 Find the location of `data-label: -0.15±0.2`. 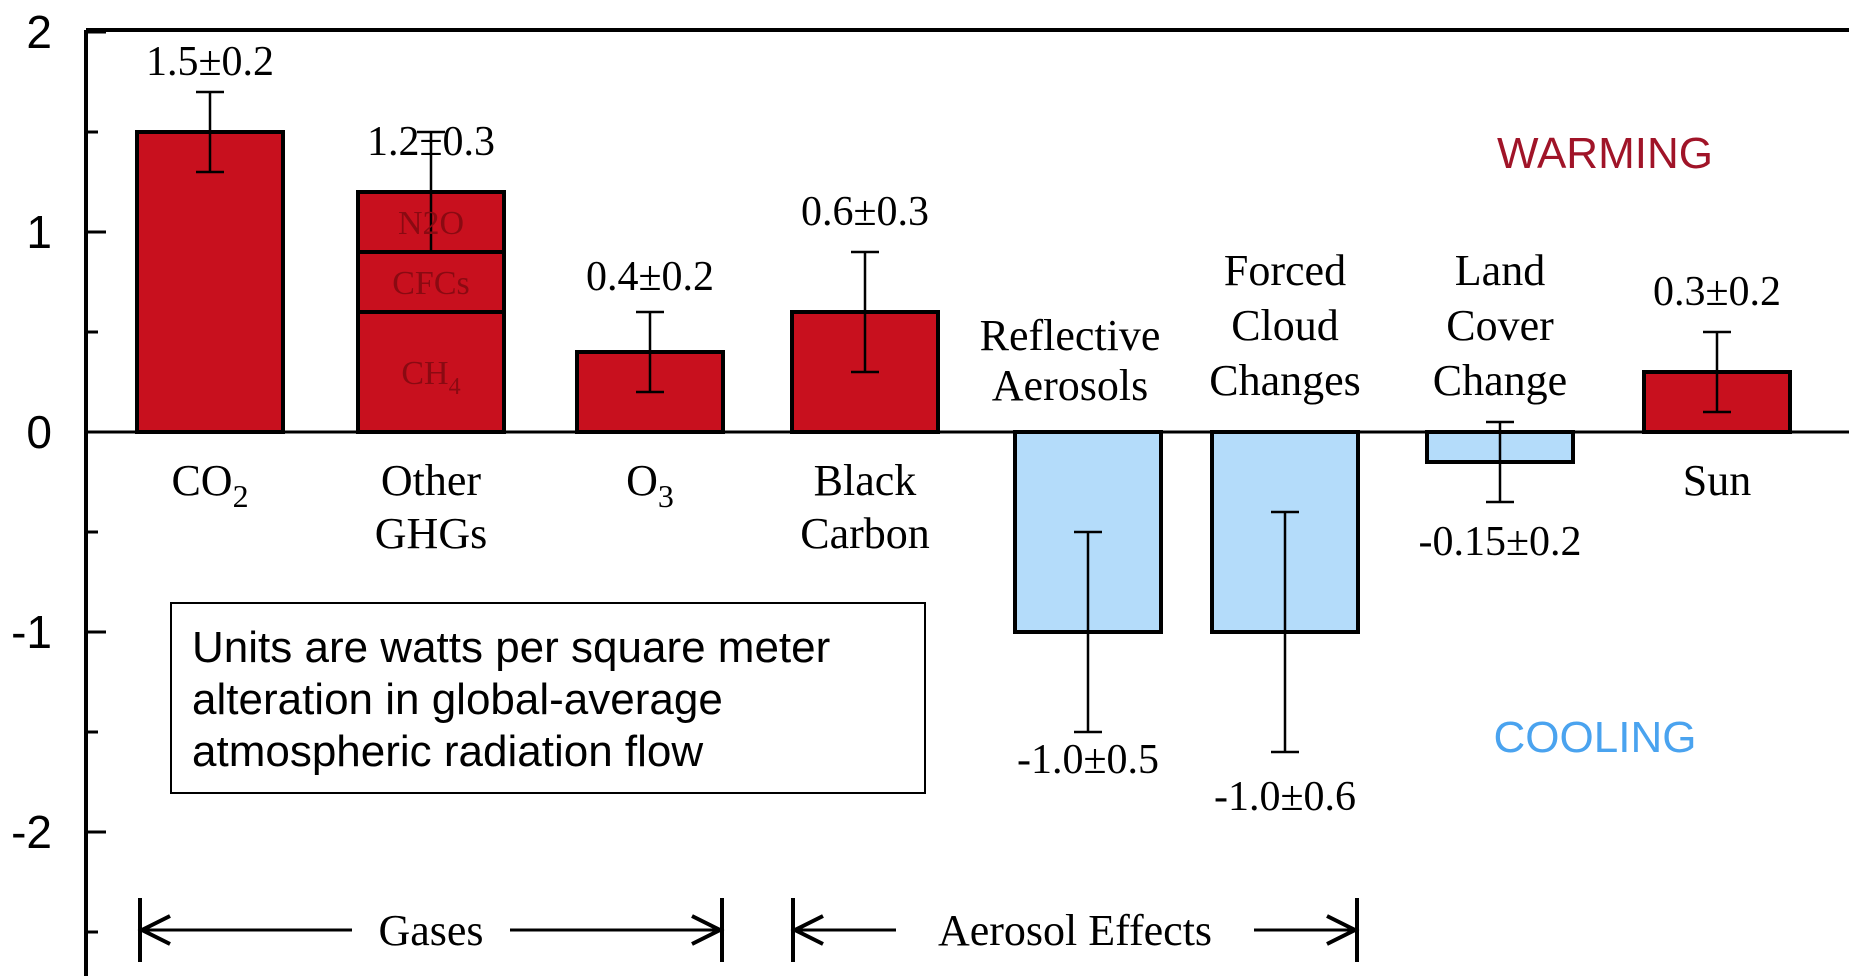

data-label: -0.15±0.2 is located at coordinates (1499, 542).